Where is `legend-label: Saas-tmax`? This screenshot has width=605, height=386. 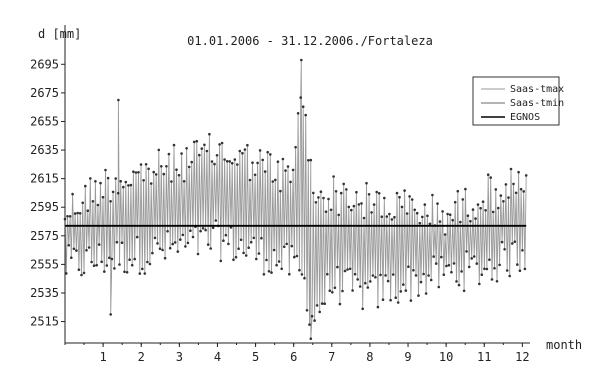
legend-label: Saas-tmax is located at coordinates (537, 89).